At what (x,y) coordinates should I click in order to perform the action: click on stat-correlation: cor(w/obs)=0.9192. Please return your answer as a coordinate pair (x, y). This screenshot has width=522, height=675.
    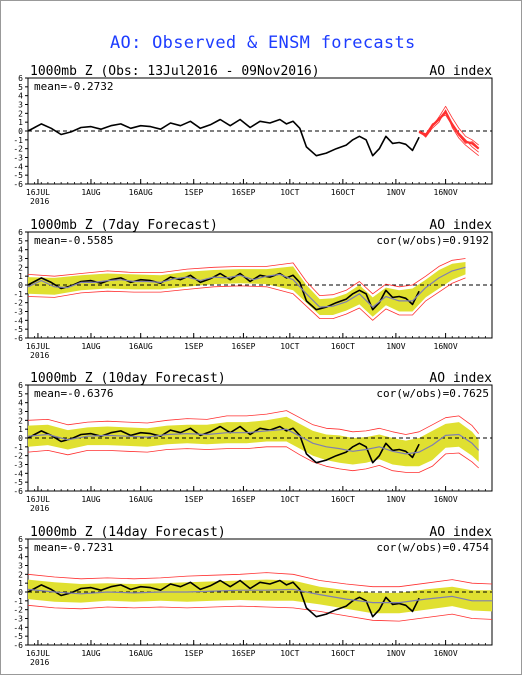
    Looking at the image, I should click on (432, 240).